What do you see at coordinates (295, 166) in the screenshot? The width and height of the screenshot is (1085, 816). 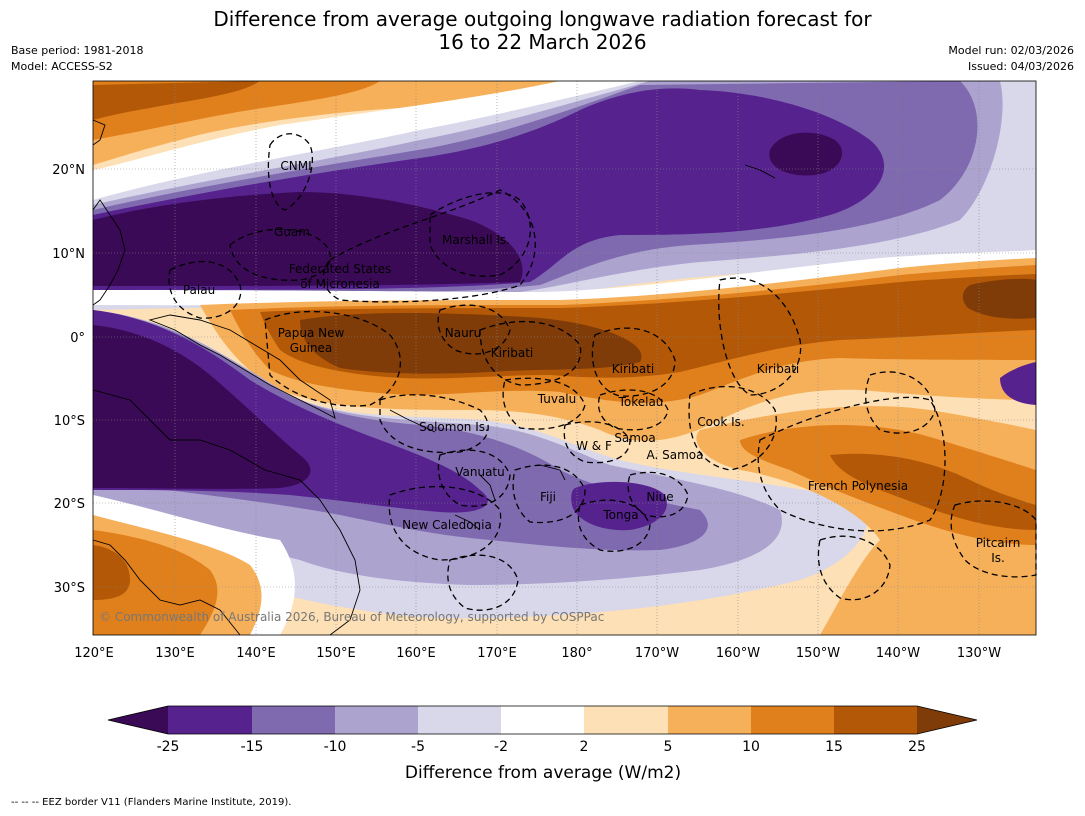 I see `label-cnmi: CNMI` at bounding box center [295, 166].